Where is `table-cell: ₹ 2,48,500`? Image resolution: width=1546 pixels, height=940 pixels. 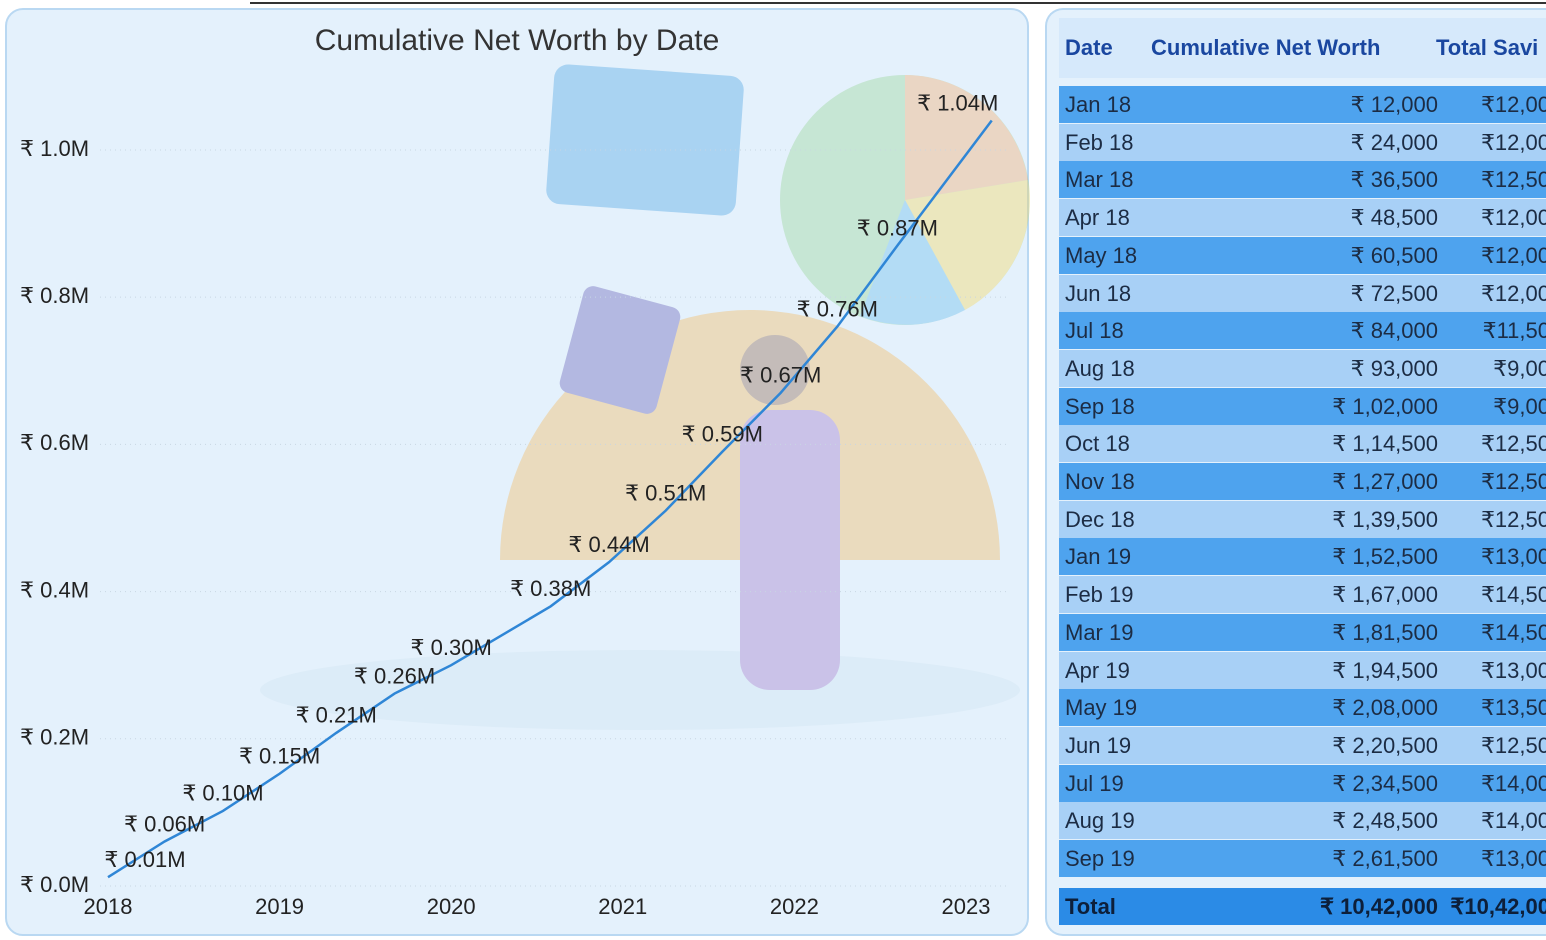
table-cell: ₹ 2,48,500 is located at coordinates (1385, 821).